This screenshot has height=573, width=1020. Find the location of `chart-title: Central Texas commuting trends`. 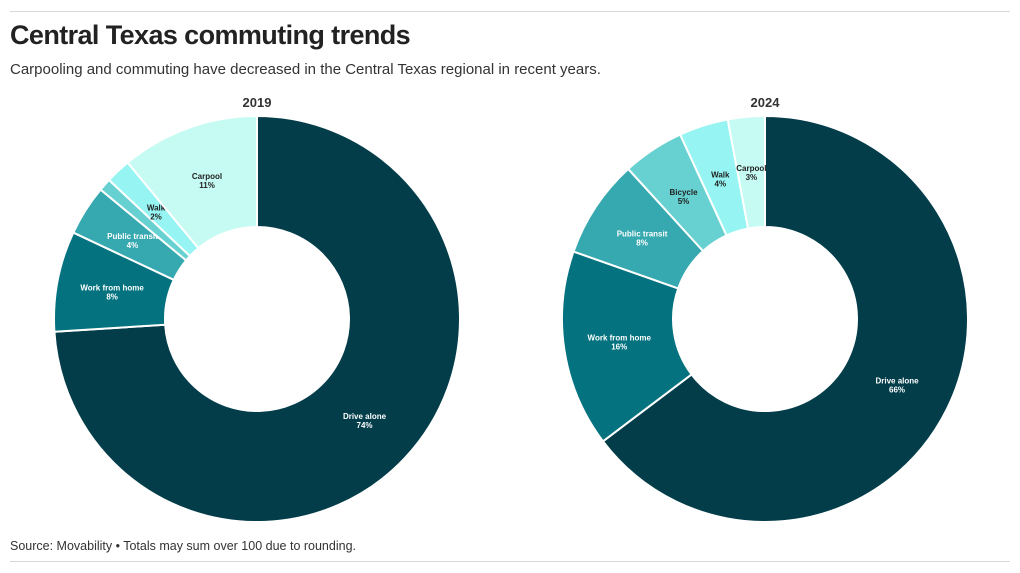

chart-title: Central Texas commuting trends is located at coordinates (210, 35).